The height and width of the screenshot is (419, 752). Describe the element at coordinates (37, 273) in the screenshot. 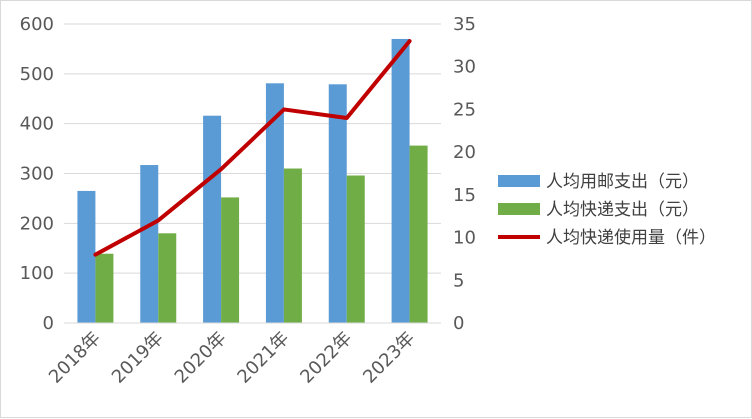

I see `y-left-tick-label: 100` at that location.